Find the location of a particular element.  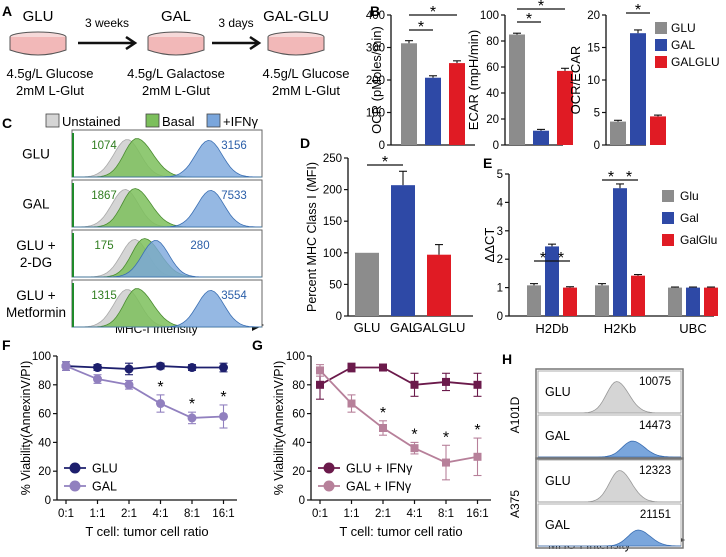

legend-label: Gal is located at coordinates (689, 218).